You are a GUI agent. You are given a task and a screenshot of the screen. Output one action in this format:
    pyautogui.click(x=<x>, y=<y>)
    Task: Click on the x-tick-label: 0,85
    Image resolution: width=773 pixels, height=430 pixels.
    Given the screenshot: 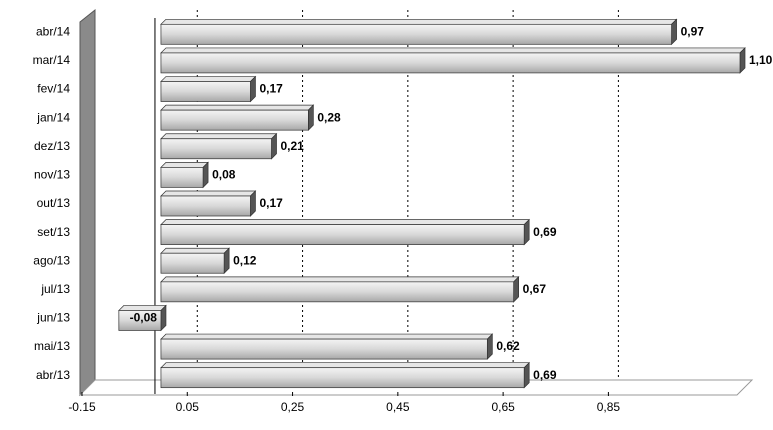 What is the action you would take?
    pyautogui.click(x=609, y=407)
    